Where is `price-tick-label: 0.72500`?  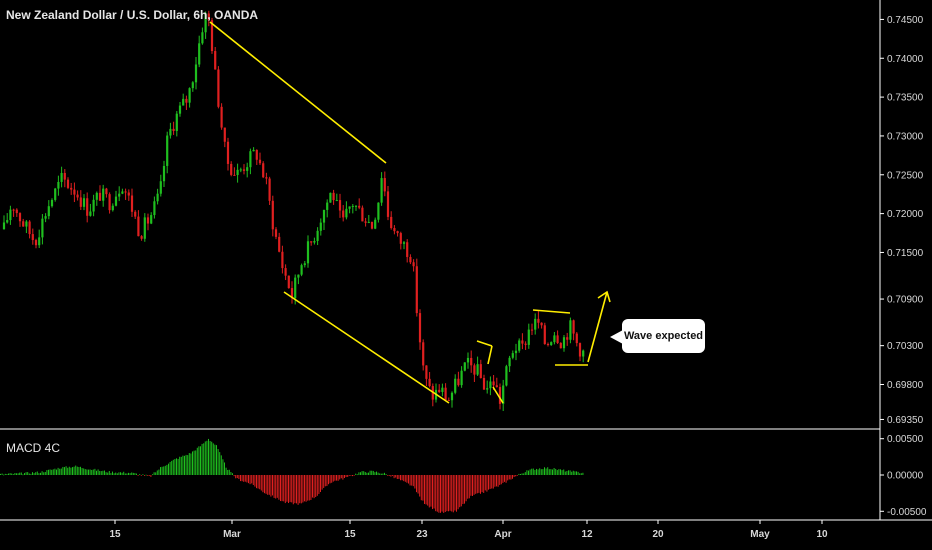 price-tick-label: 0.72500 is located at coordinates (905, 175).